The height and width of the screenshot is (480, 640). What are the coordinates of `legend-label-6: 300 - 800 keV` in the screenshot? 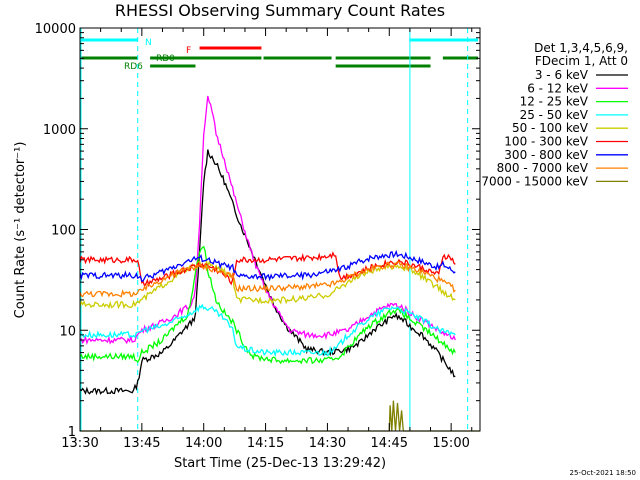 It's located at (546, 155).